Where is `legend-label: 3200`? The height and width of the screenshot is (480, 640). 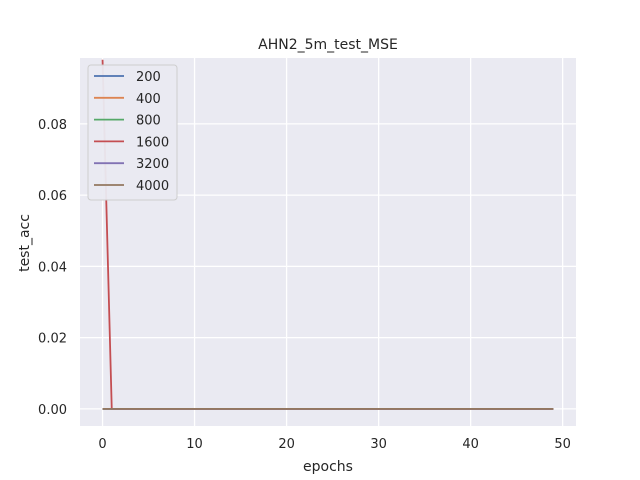
legend-label: 3200 is located at coordinates (152, 164).